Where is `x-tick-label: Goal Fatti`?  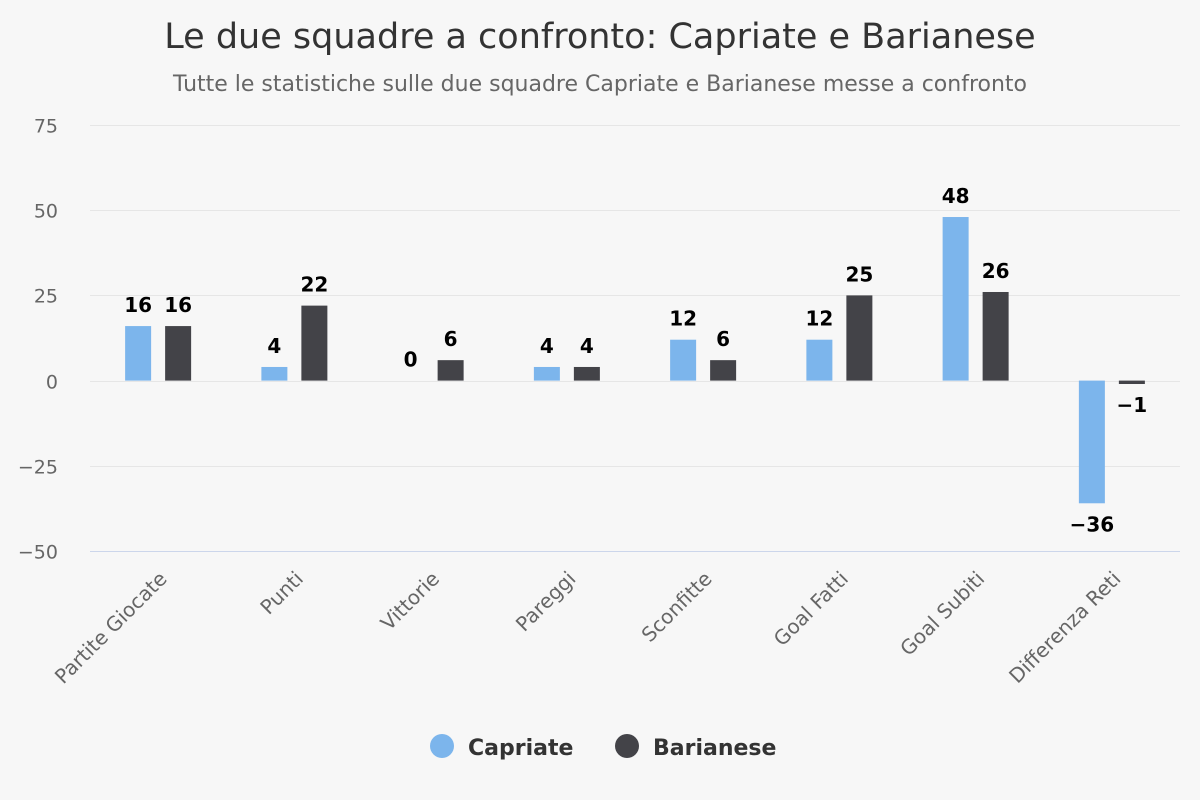 x-tick-label: Goal Fatti is located at coordinates (811, 609).